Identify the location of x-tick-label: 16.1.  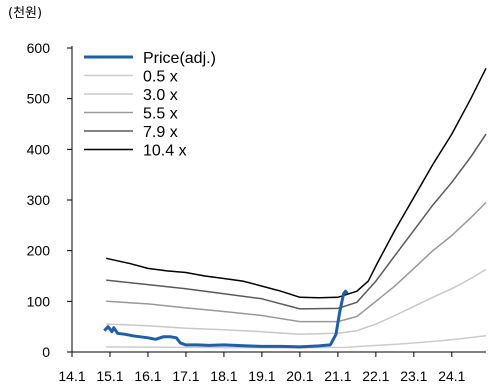
(147, 376).